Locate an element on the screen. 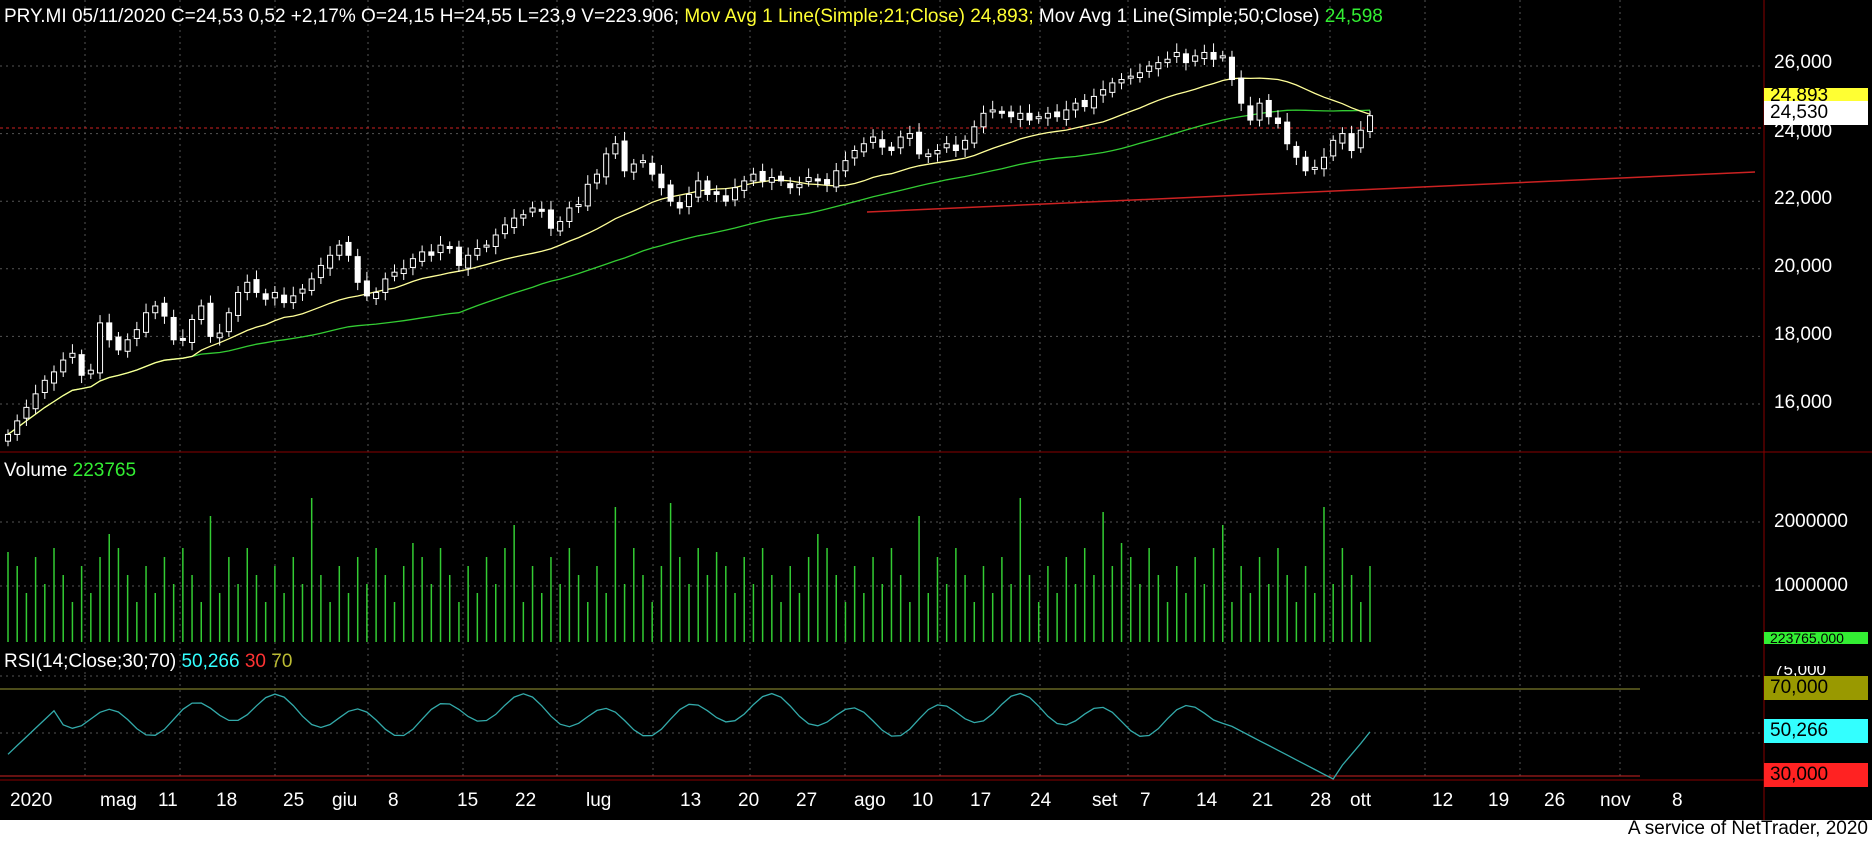 This screenshot has height=844, width=1872. rsi-high-tag: 70,000 is located at coordinates (1816, 688).